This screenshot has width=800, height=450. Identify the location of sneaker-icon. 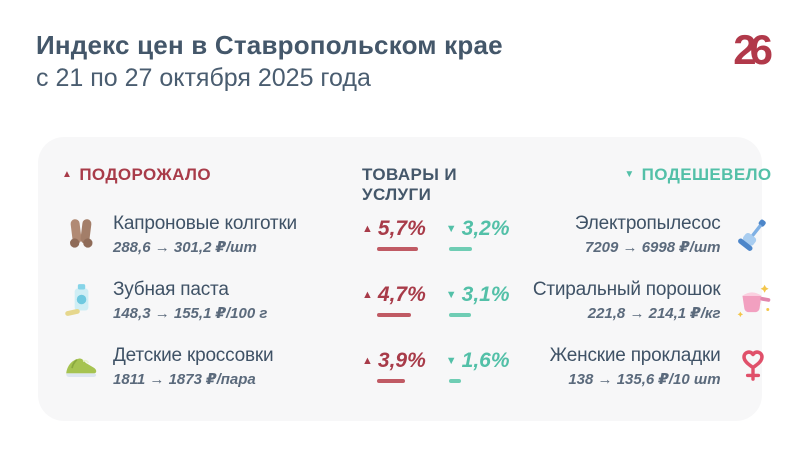
(81, 367).